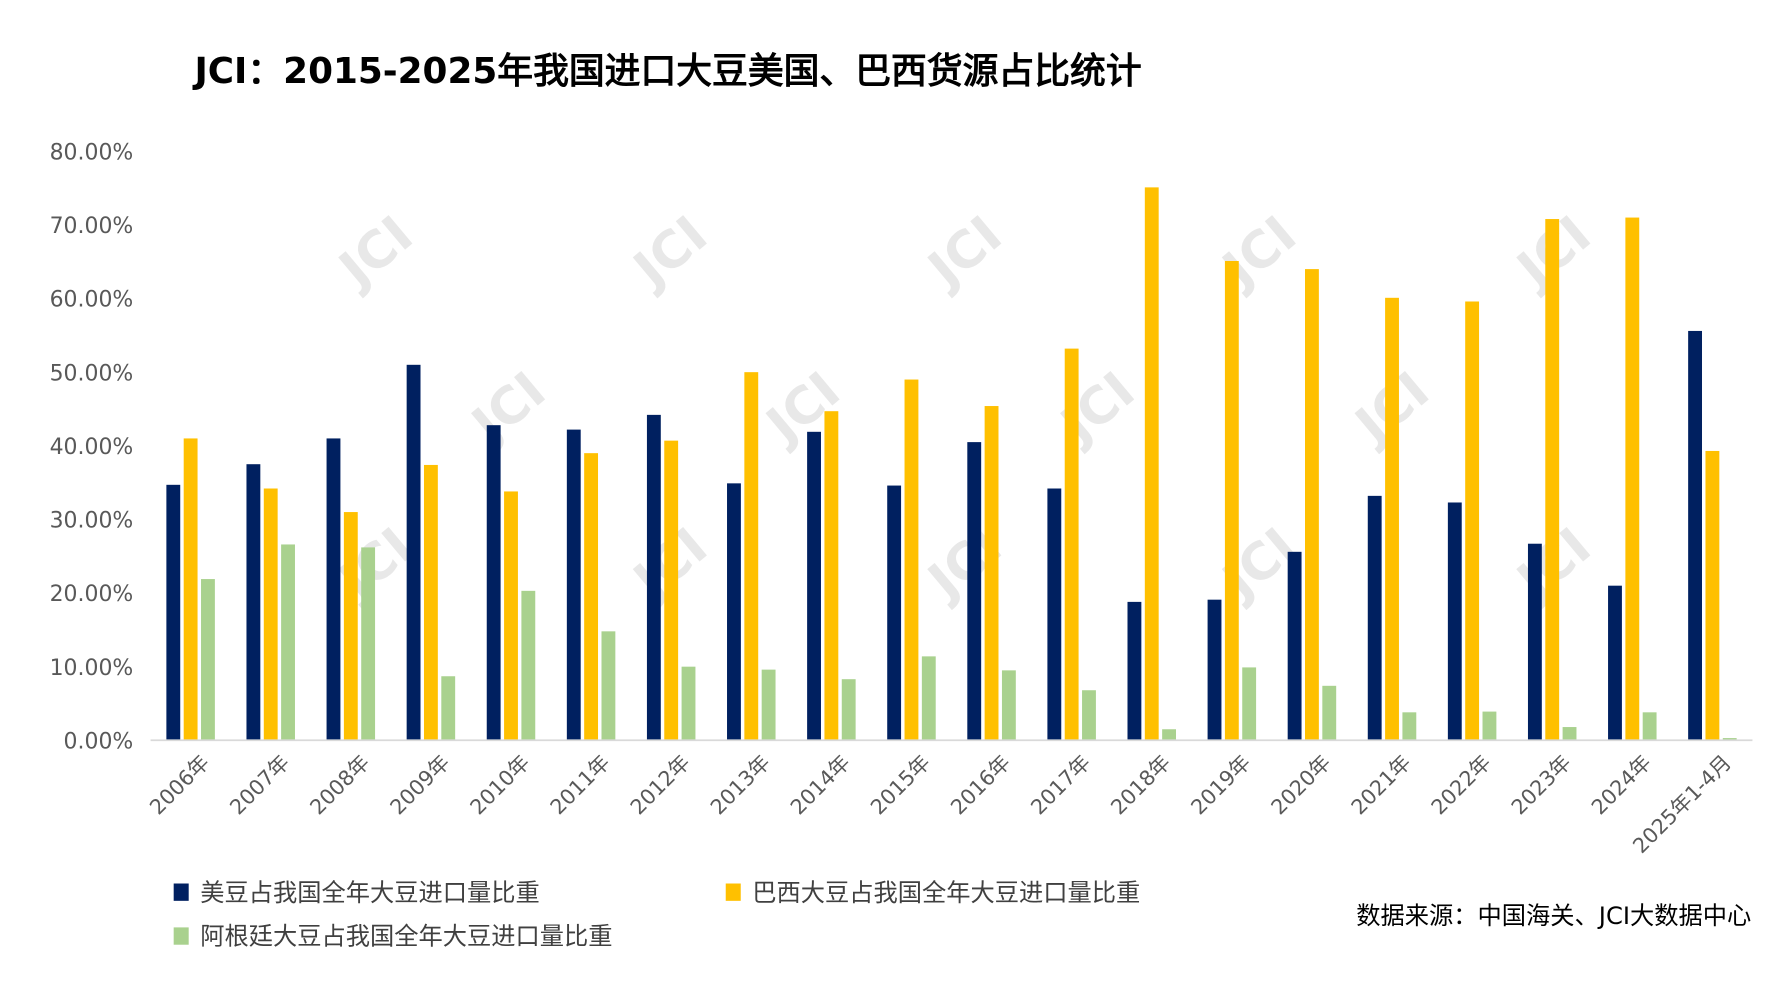 This screenshot has width=1791, height=999. What do you see at coordinates (356, 892) in the screenshot?
I see `legend-item-us: 美豆占我国全年大豆进口量比重` at bounding box center [356, 892].